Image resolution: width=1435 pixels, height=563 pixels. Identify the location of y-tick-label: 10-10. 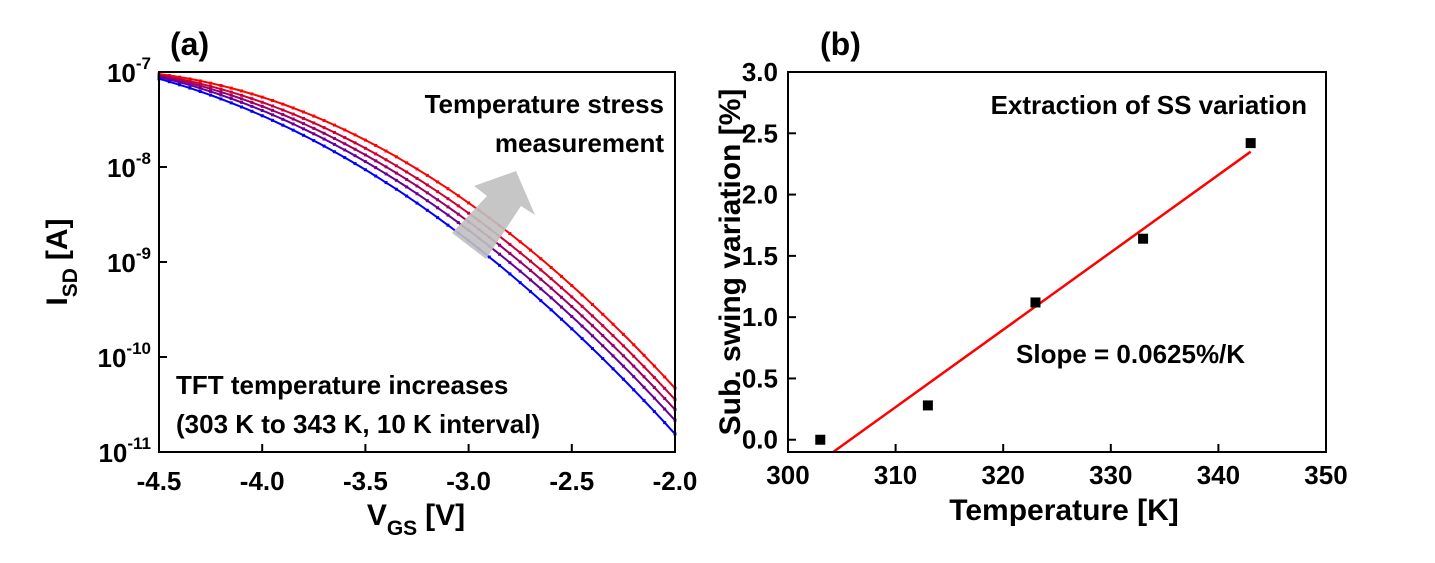
(125, 356).